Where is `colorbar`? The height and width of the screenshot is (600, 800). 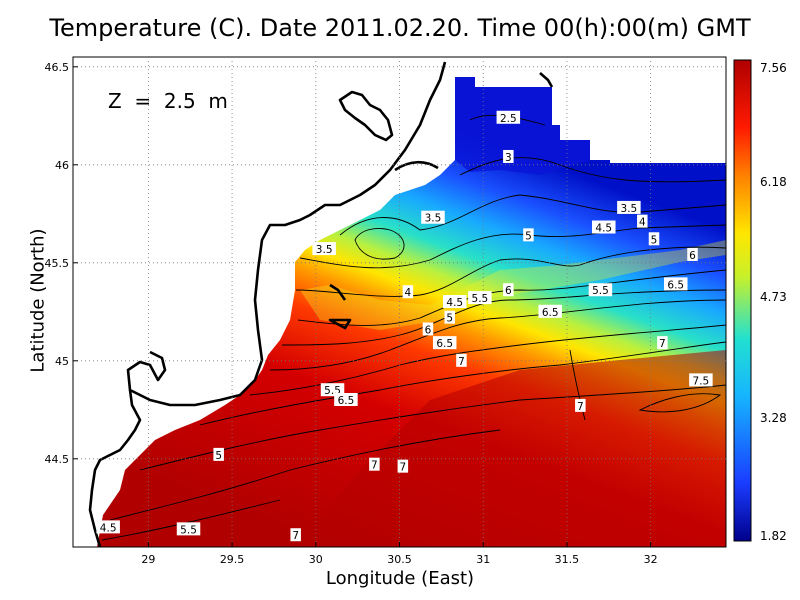
colorbar is located at coordinates (742, 300).